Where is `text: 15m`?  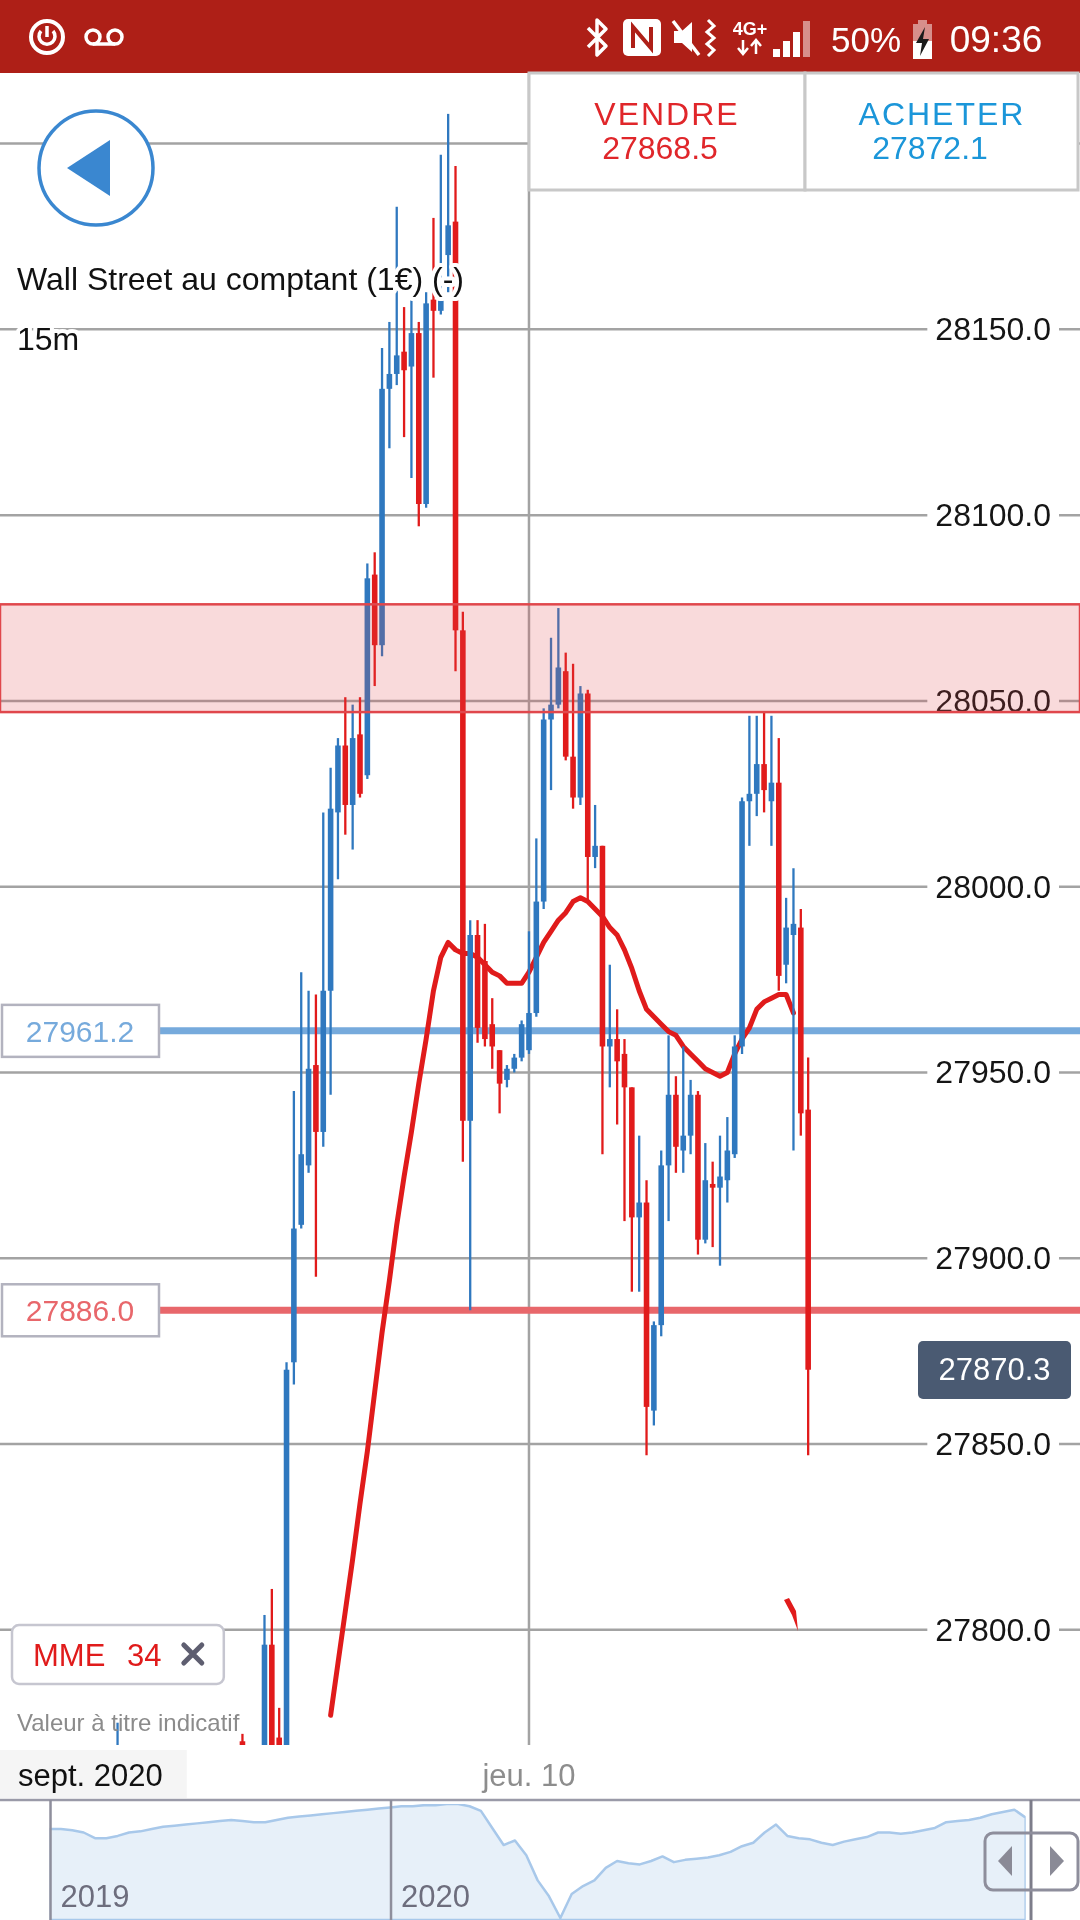 text: 15m is located at coordinates (48, 339).